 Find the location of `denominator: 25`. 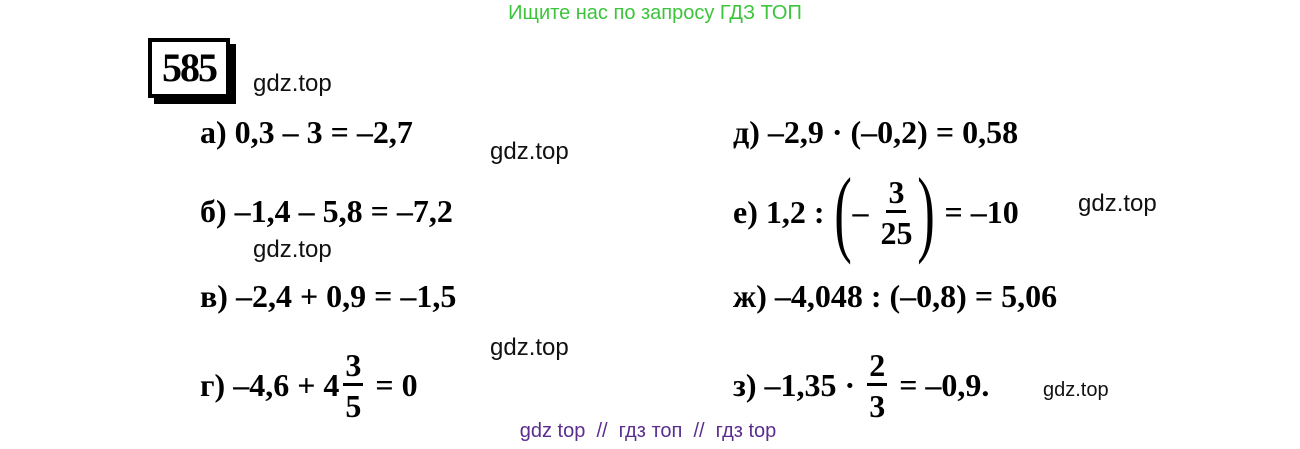

denominator: 25 is located at coordinates (896, 232).